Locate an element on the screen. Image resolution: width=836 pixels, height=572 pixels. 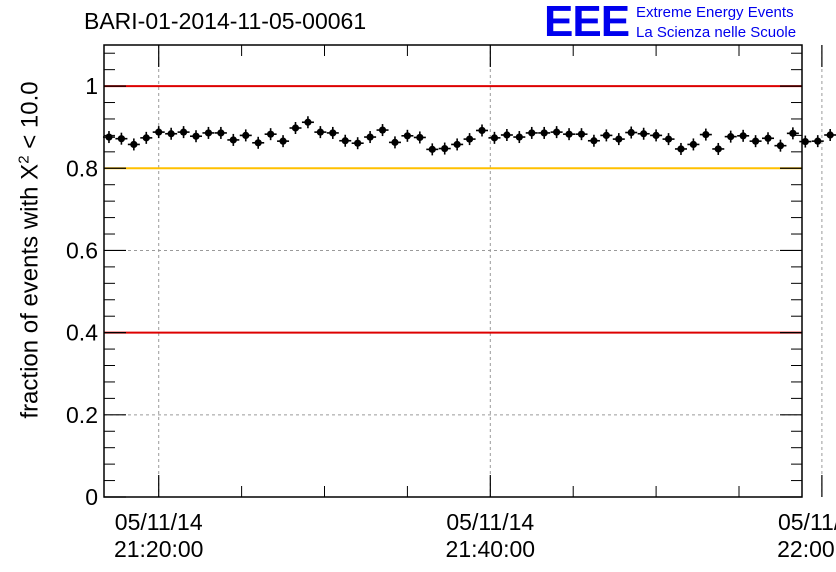
data-points is located at coordinates (469, 136).